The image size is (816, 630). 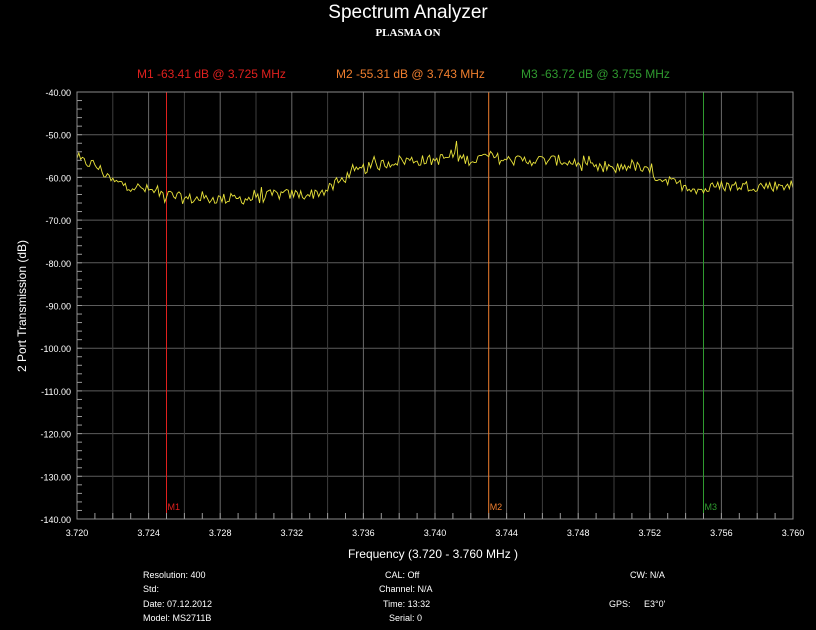 I want to click on x-tick-label: 3.724, so click(x=148, y=533).